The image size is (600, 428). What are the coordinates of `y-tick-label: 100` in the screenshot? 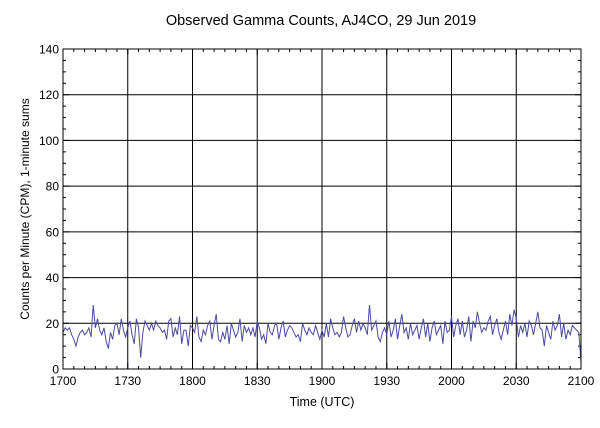 It's located at (49, 141).